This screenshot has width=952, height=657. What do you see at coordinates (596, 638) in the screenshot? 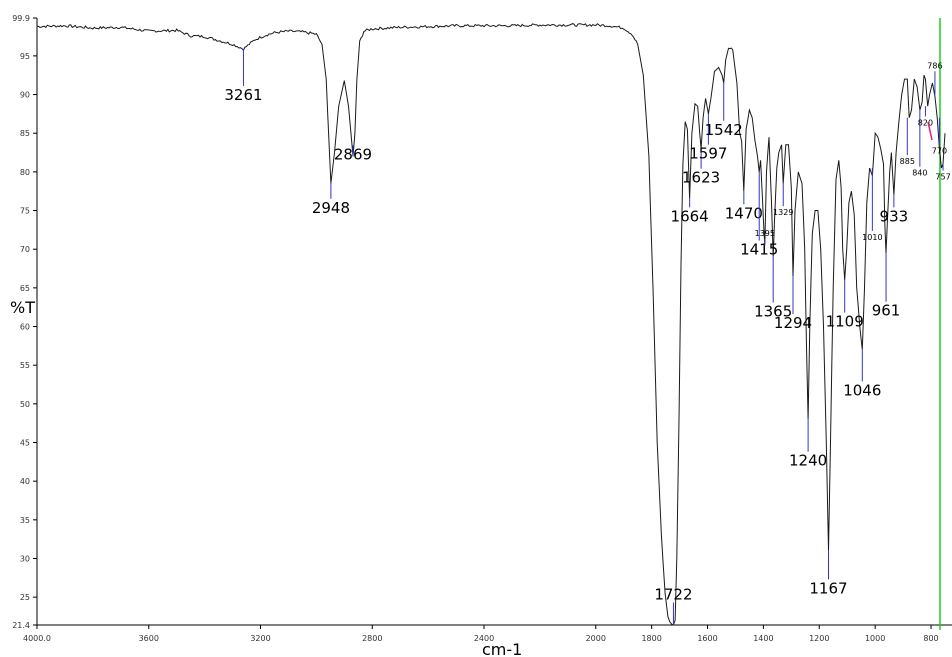
I see `x-tick-label: 2000` at bounding box center [596, 638].